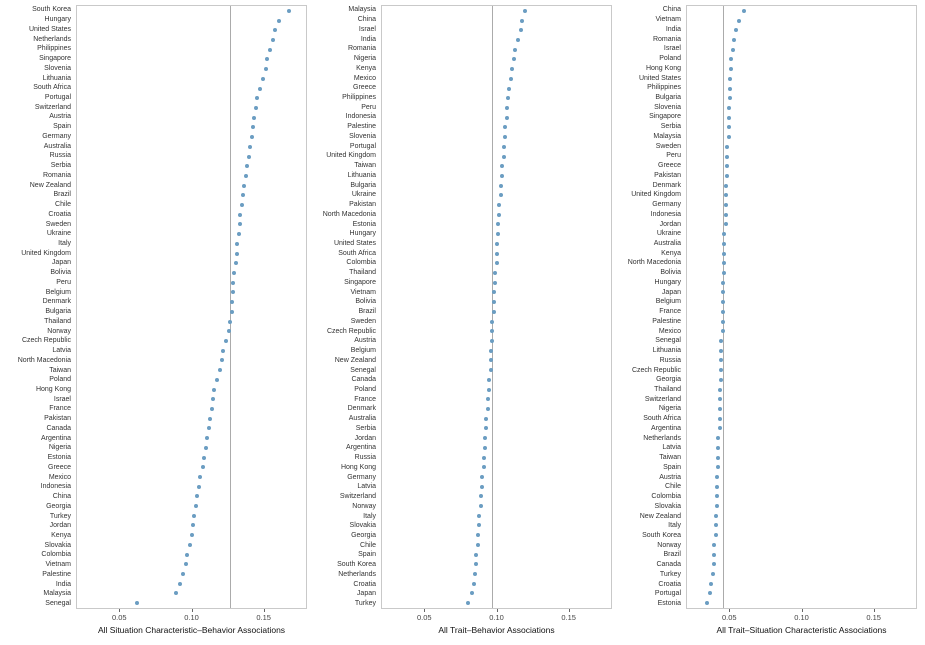 Image resolution: width=925 pixels, height=645 pixels. I want to click on country-label: Kenya, so click(61, 536).